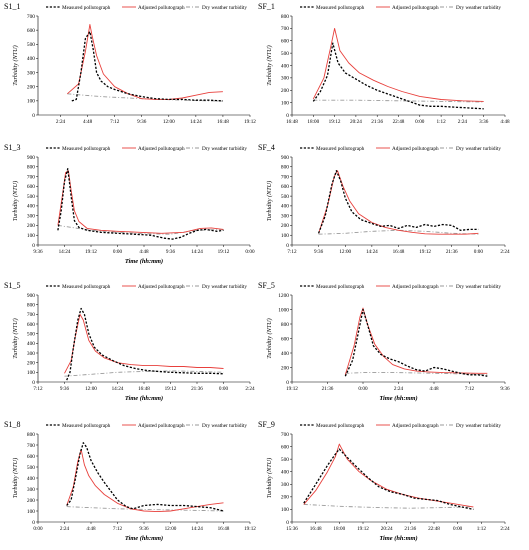 Image resolution: width=529 pixels, height=550 pixels. What do you see at coordinates (339, 529) in the screenshot?
I see `x-tick-label: 18:00` at bounding box center [339, 529].